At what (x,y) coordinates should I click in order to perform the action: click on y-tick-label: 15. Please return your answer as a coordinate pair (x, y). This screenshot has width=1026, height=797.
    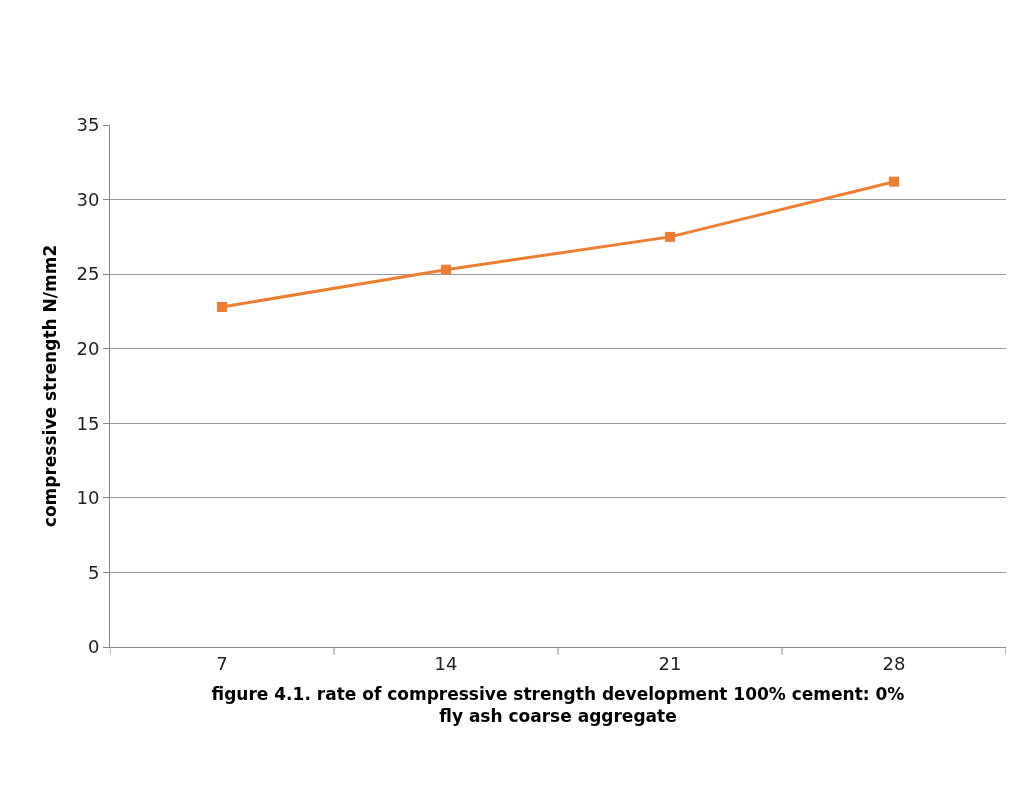
    Looking at the image, I should click on (88, 423).